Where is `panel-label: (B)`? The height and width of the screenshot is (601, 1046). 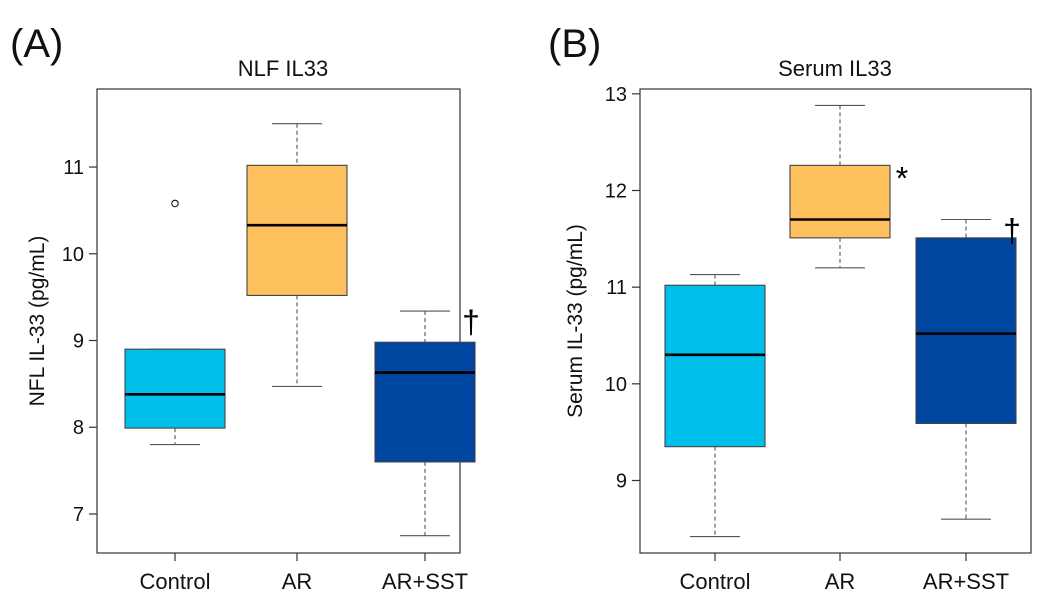
panel-label: (B) is located at coordinates (574, 44).